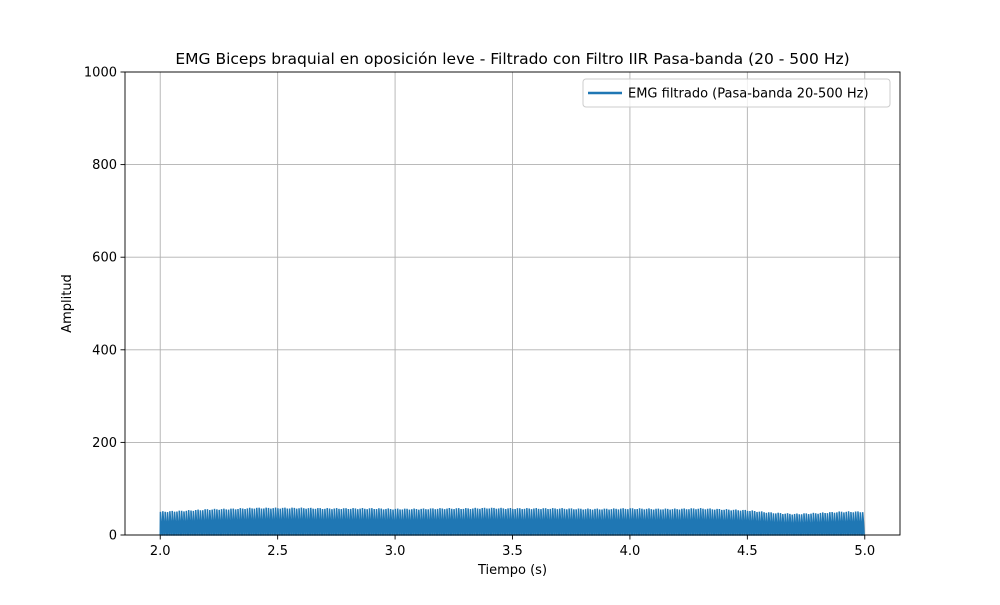  What do you see at coordinates (104, 350) in the screenshot?
I see `y-tick-label: 400` at bounding box center [104, 350].